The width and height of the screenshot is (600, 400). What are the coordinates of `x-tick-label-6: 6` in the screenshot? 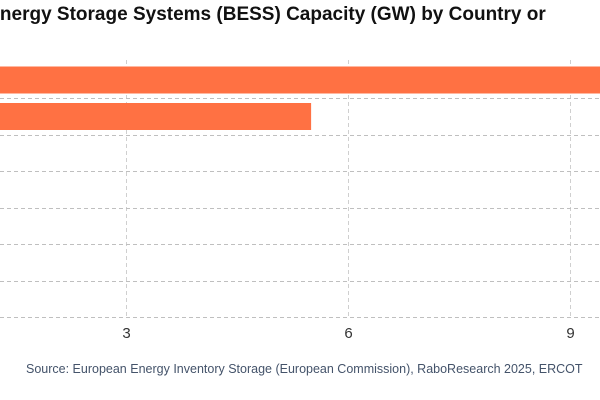 It's located at (348, 333).